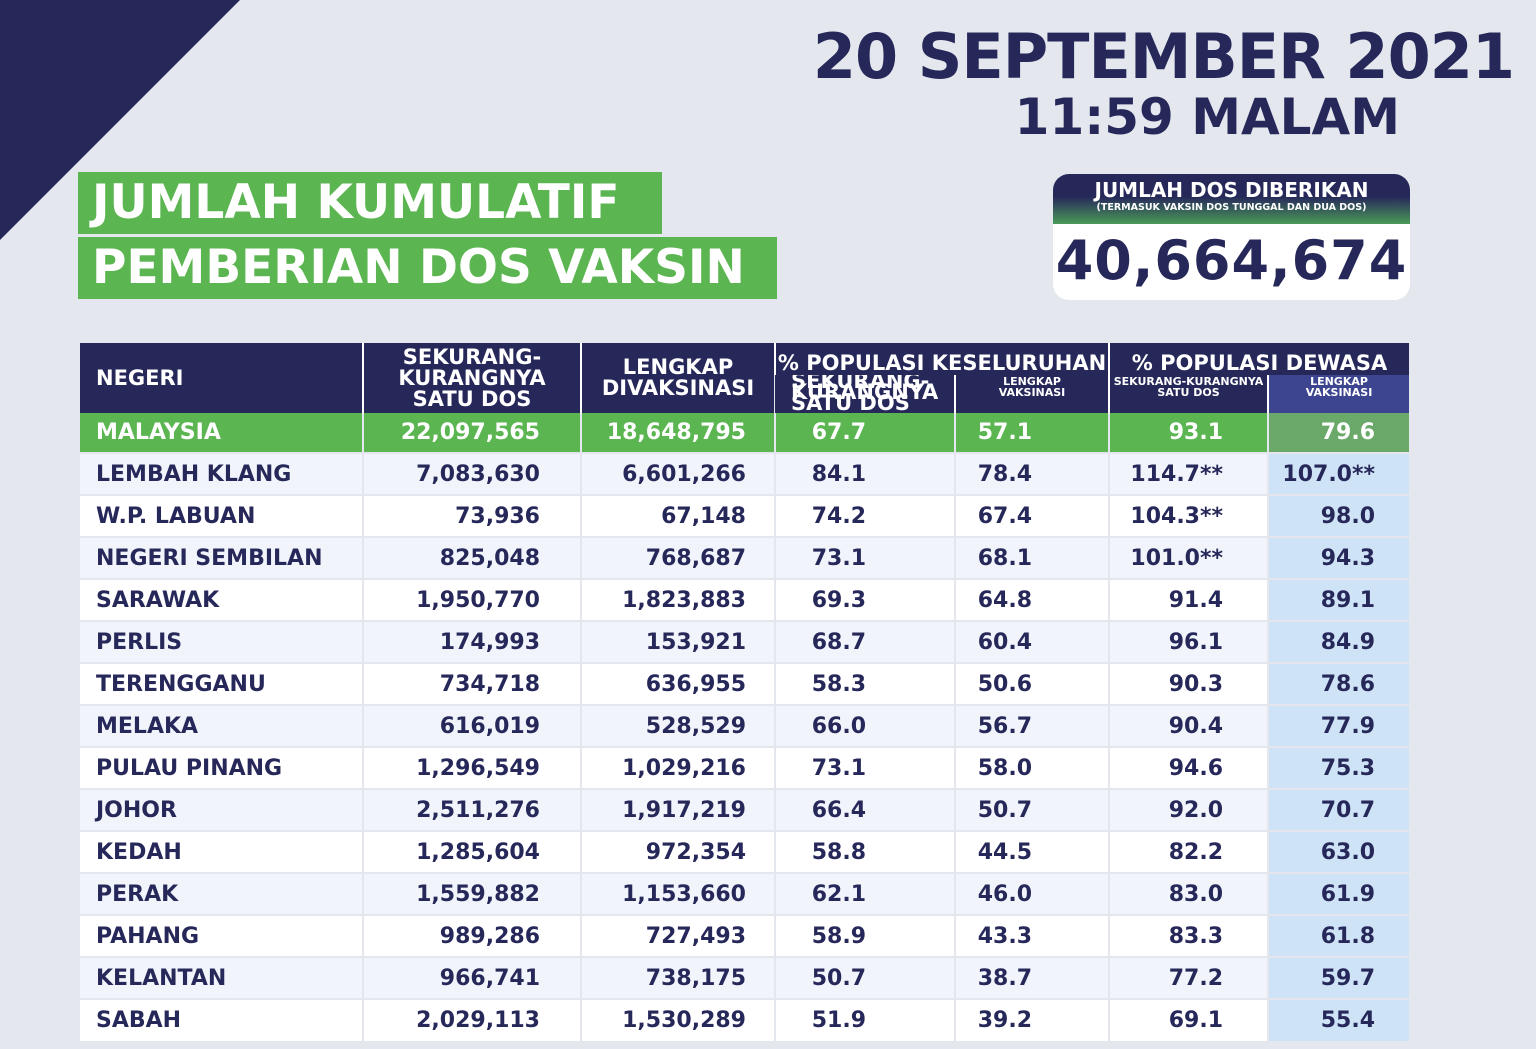  What do you see at coordinates (864, 433) in the screenshot?
I see `cell-pct-all-one: 67.7` at bounding box center [864, 433].